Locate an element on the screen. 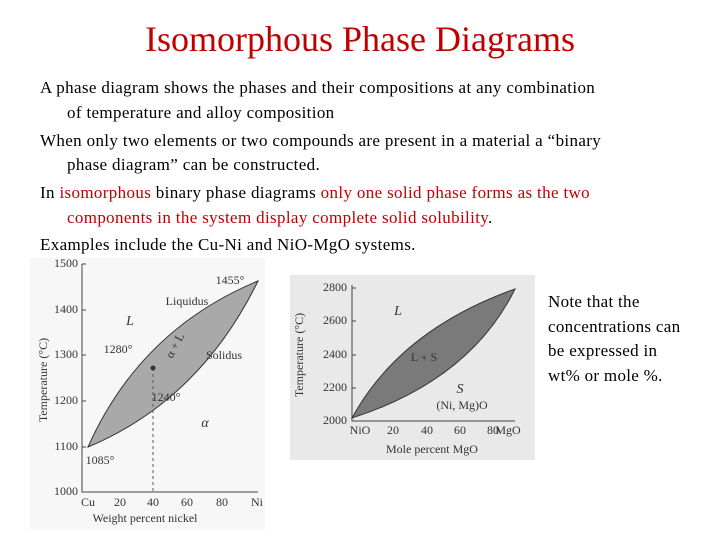  y-tick-label: 1100 is located at coordinates (66, 446).